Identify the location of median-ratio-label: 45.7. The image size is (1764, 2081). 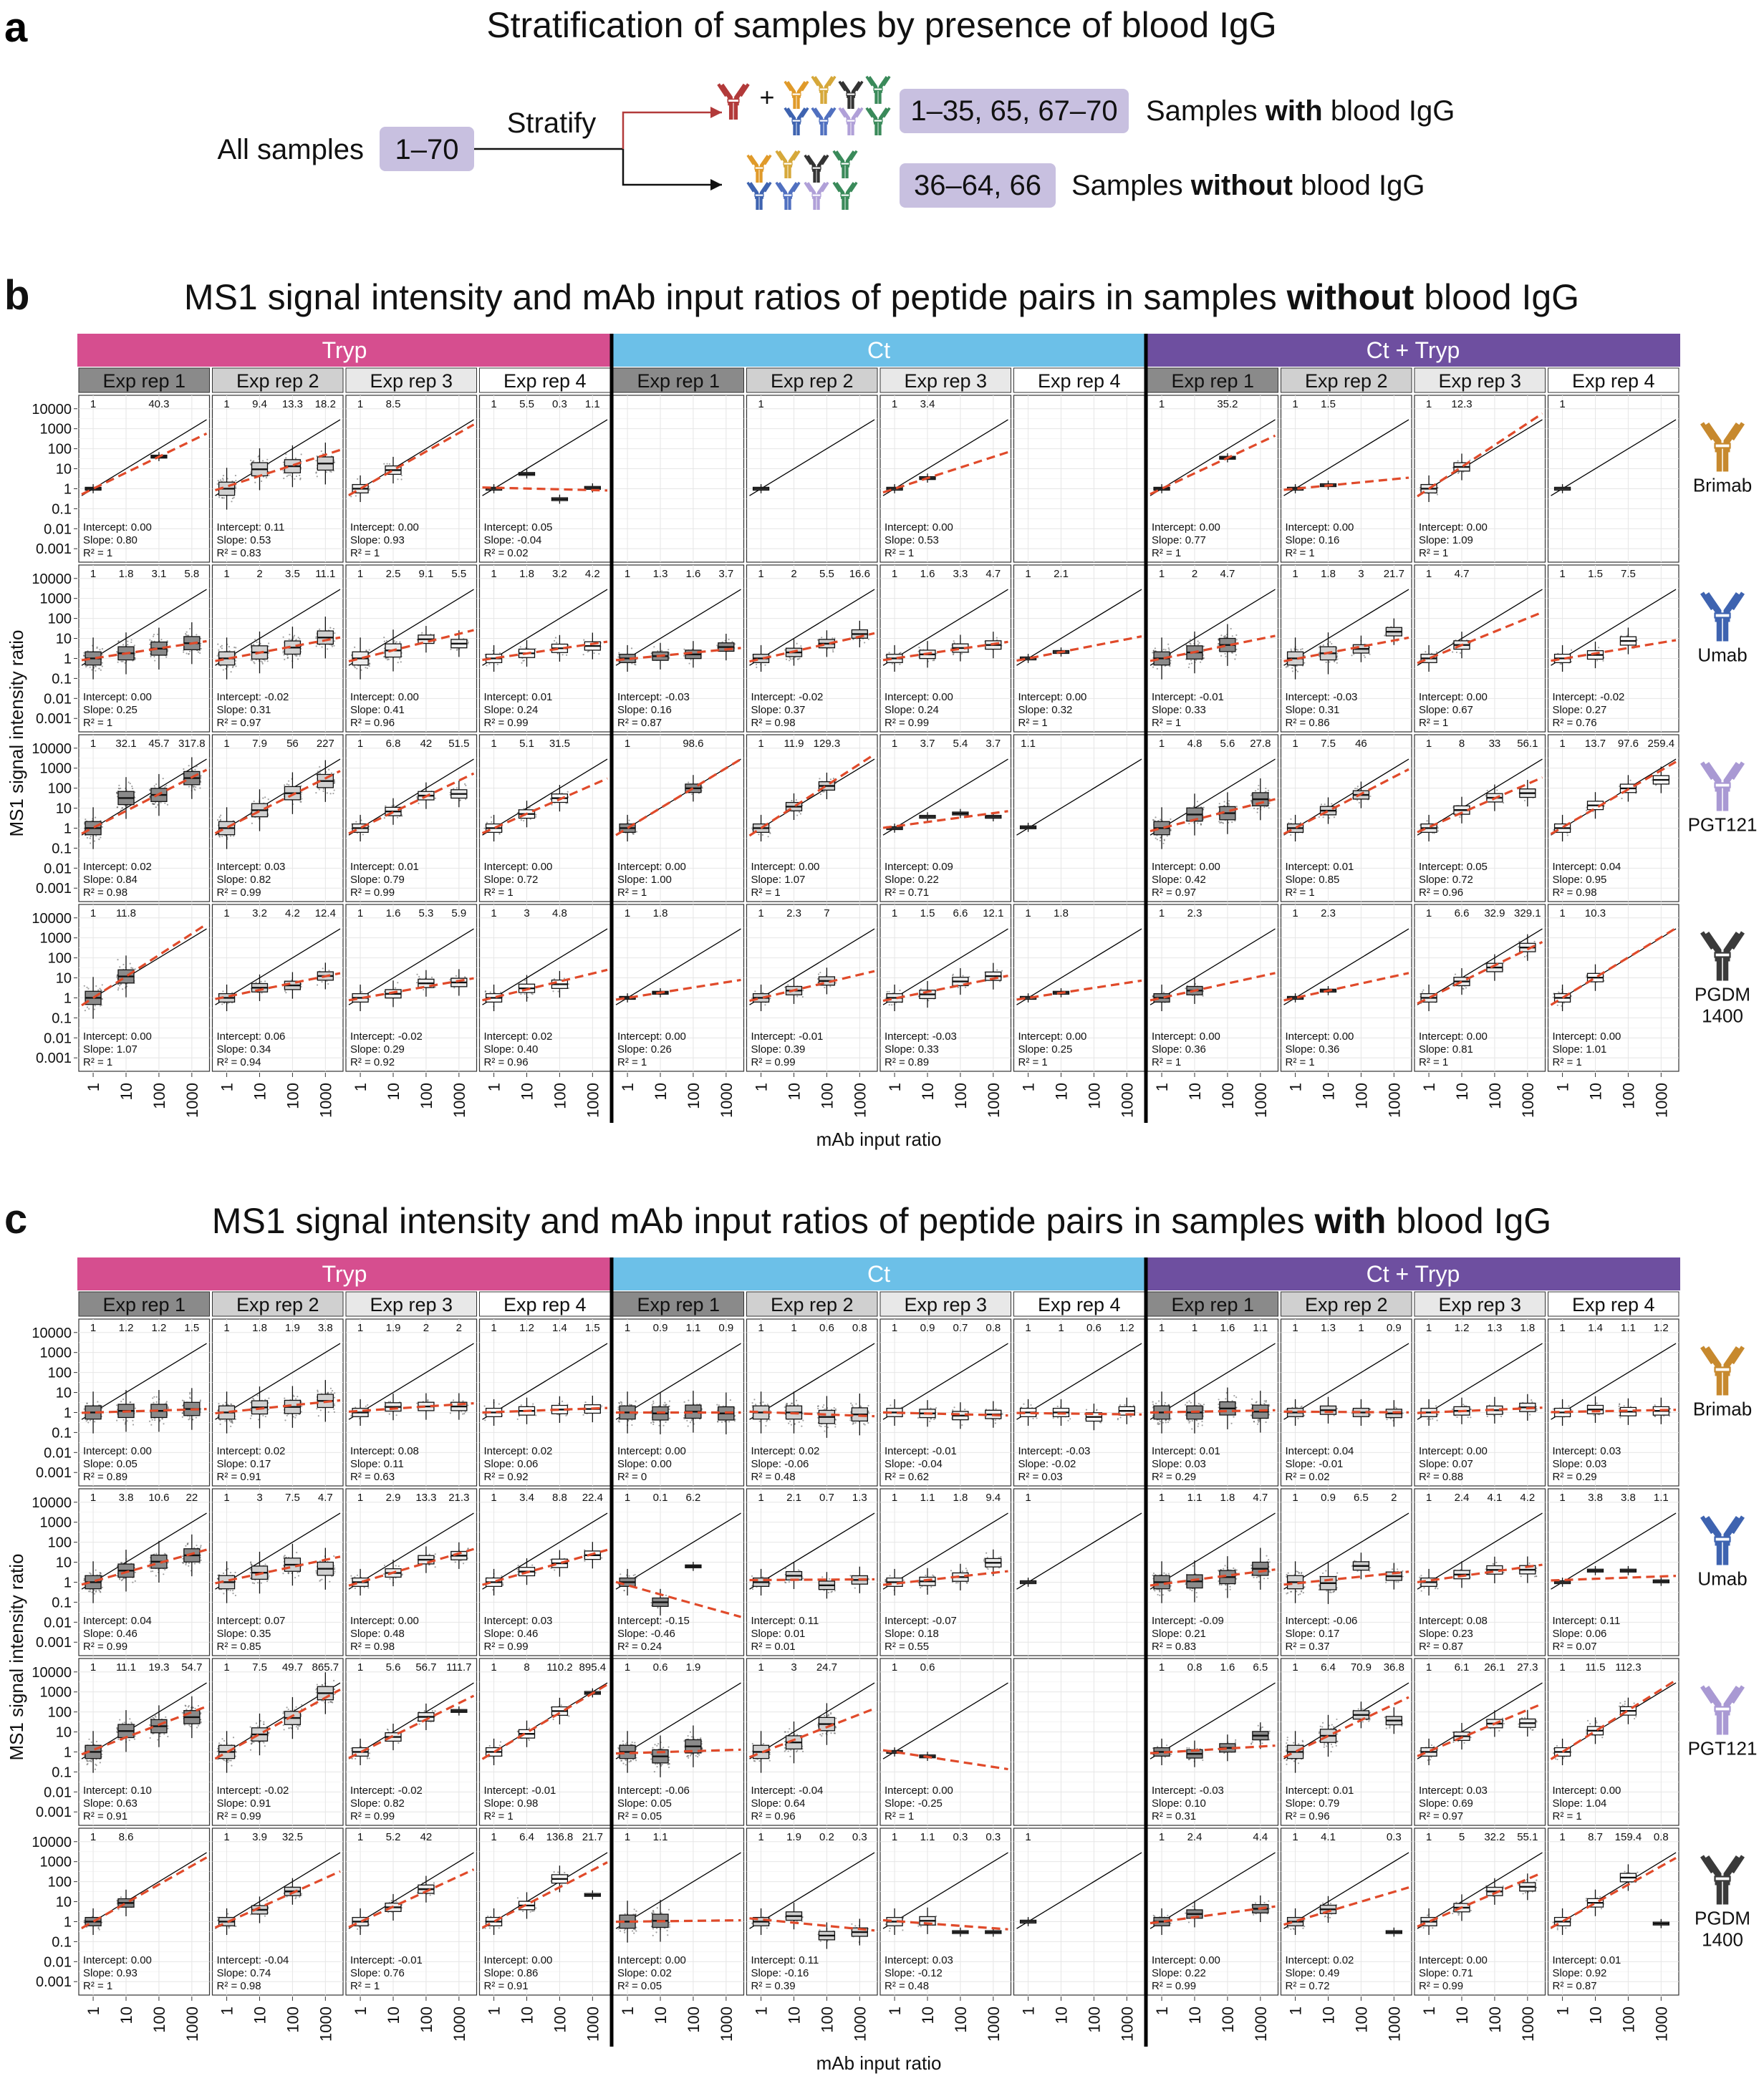
(159, 744).